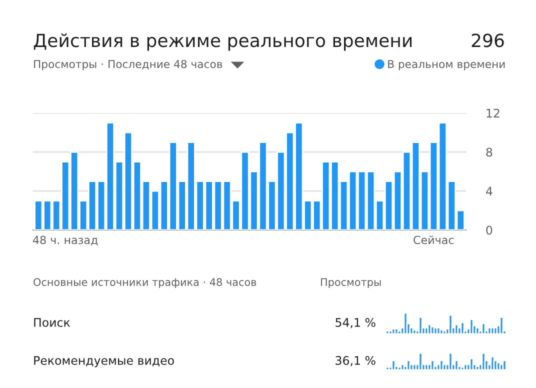  I want to click on chart-subtitle: Просмотры · Последние 48 часов, so click(128, 65).